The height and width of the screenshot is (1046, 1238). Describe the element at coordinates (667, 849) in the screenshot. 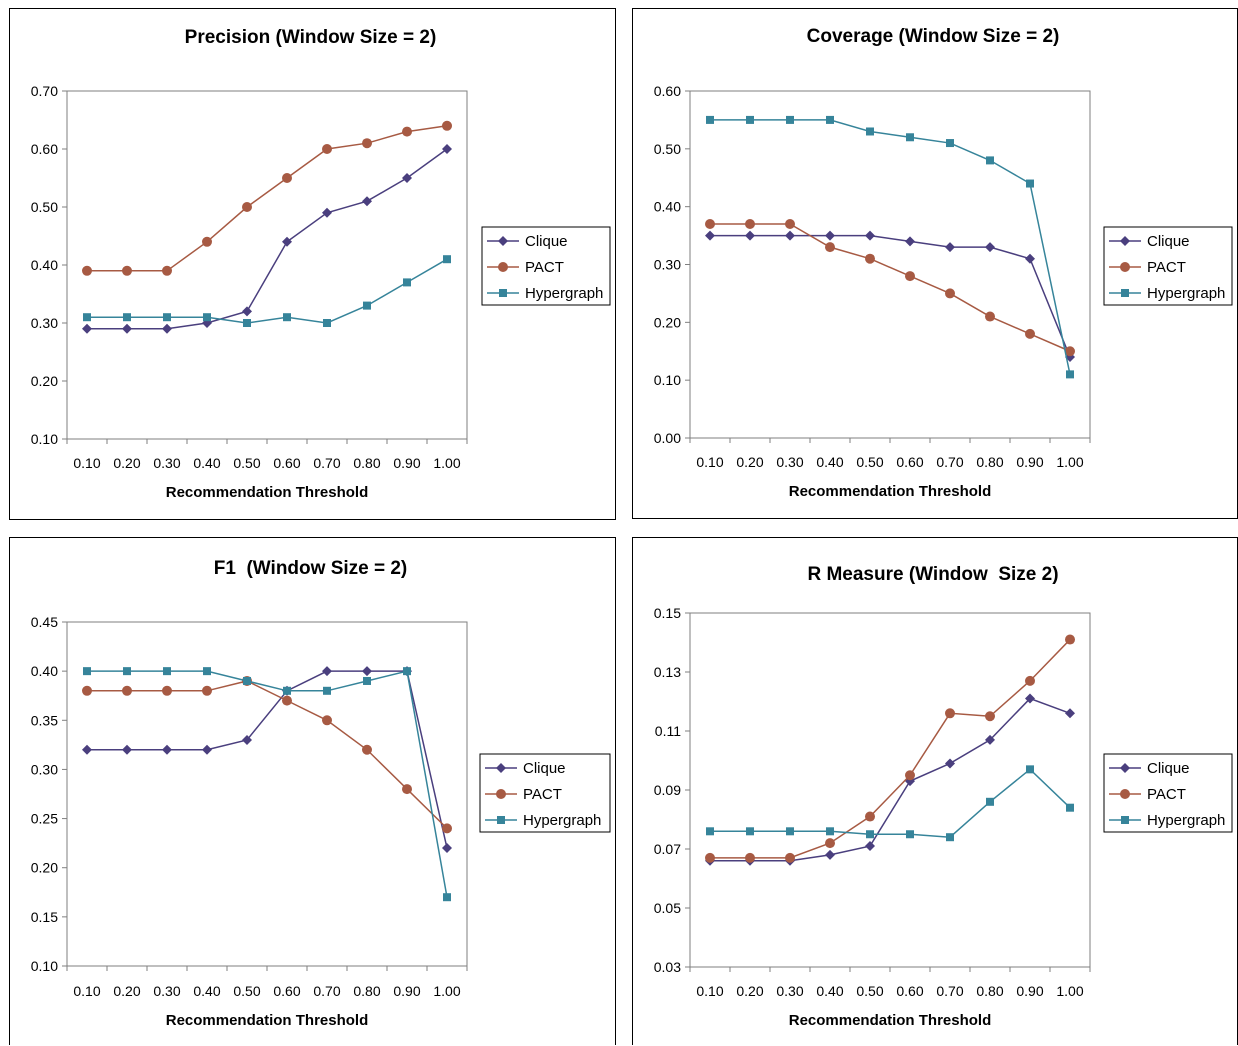

I see `y-tick-label: 0.07` at that location.